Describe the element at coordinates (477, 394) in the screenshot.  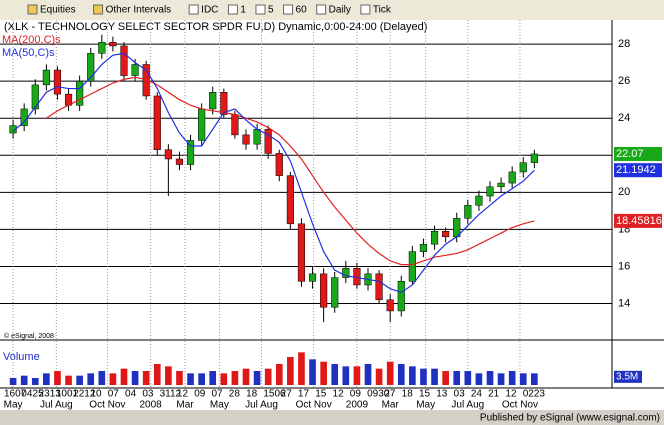
I see `x-day-label: 24` at that location.